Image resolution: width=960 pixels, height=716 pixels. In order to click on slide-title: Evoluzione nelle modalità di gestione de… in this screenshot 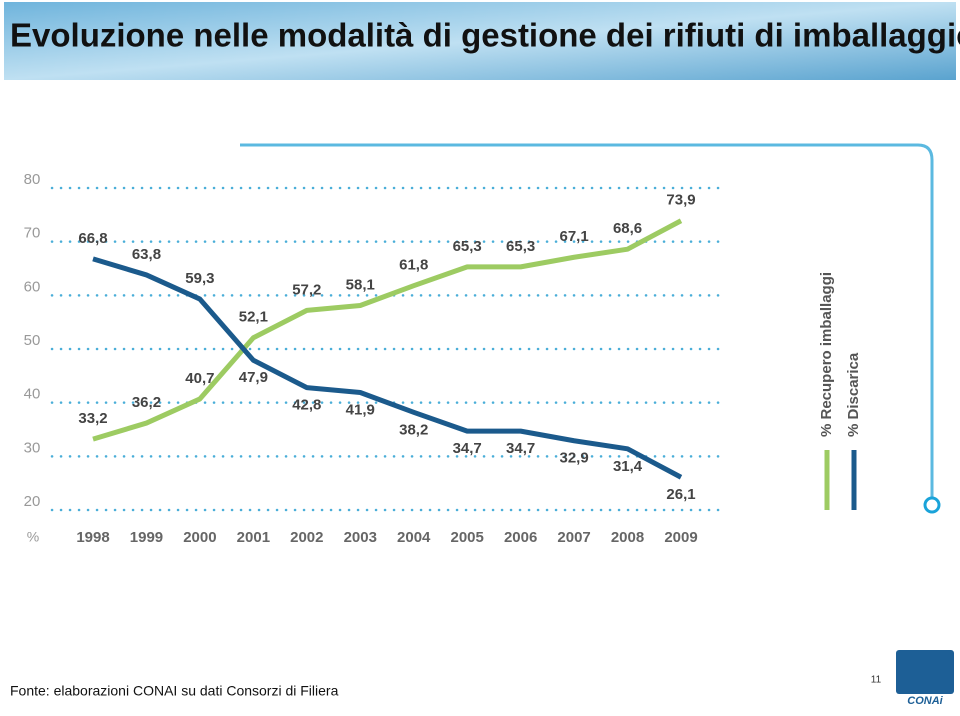, I will do `click(485, 35)`.